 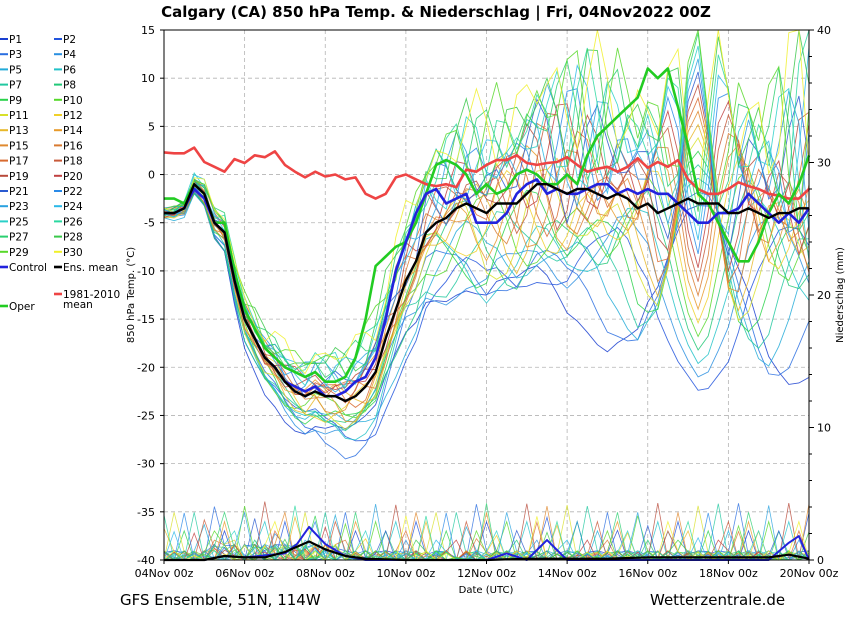 What do you see at coordinates (146, 271) in the screenshot?
I see `y-tick-label: -10` at bounding box center [146, 271].